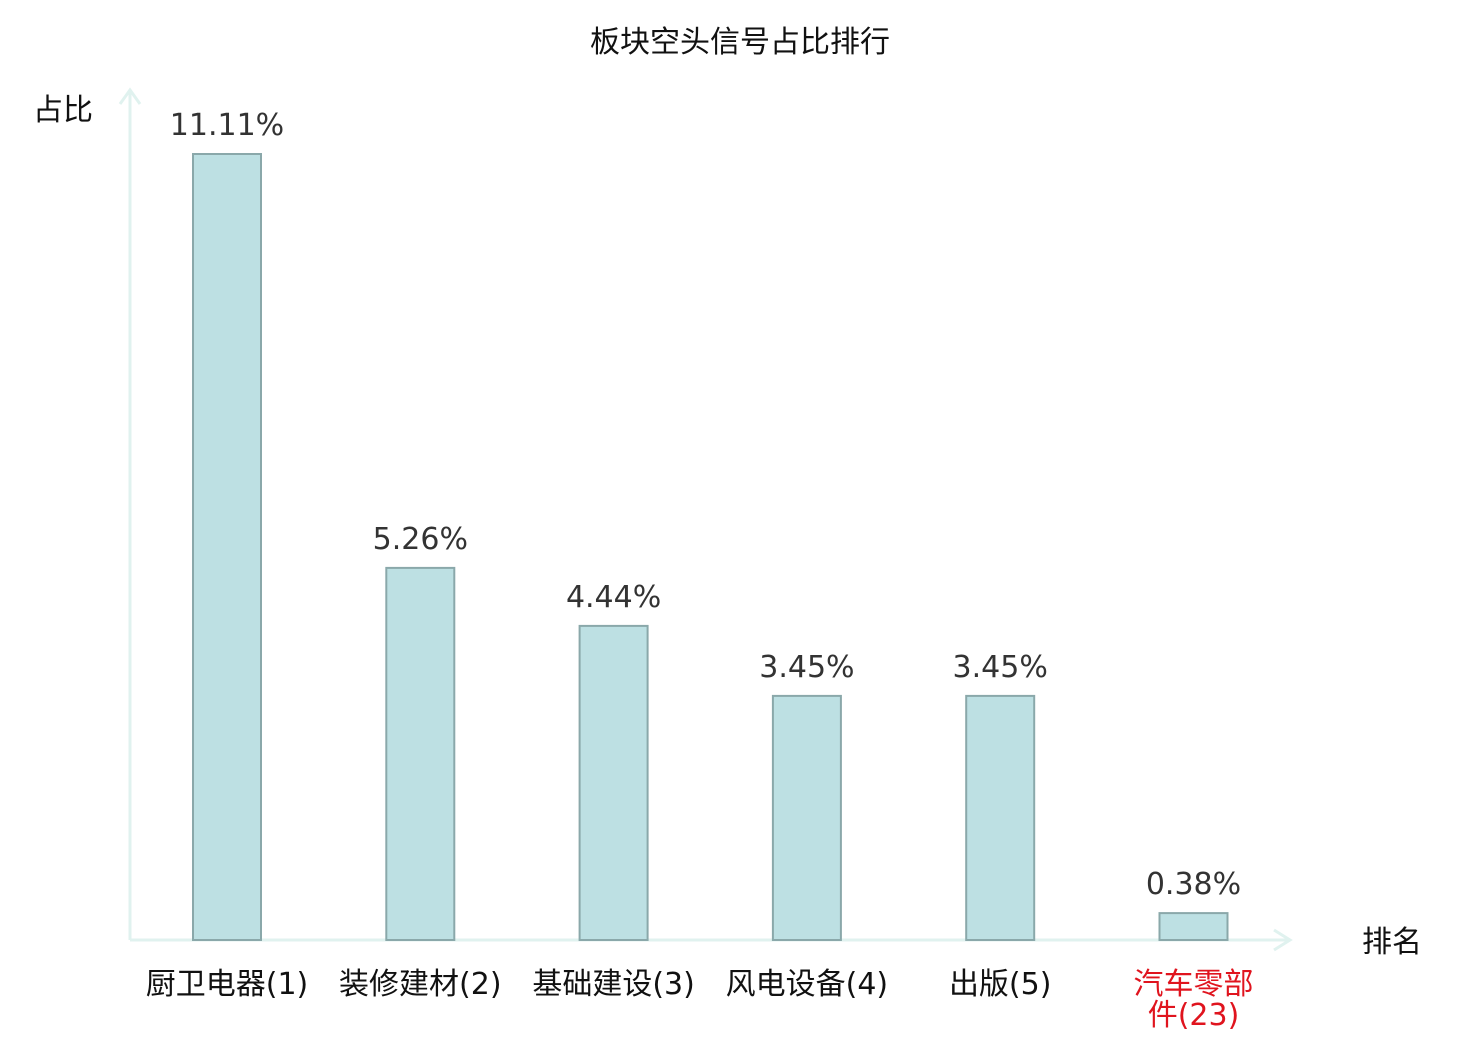  What do you see at coordinates (420, 539) in the screenshot?
I see `bar-value-label: 5.26%` at bounding box center [420, 539].